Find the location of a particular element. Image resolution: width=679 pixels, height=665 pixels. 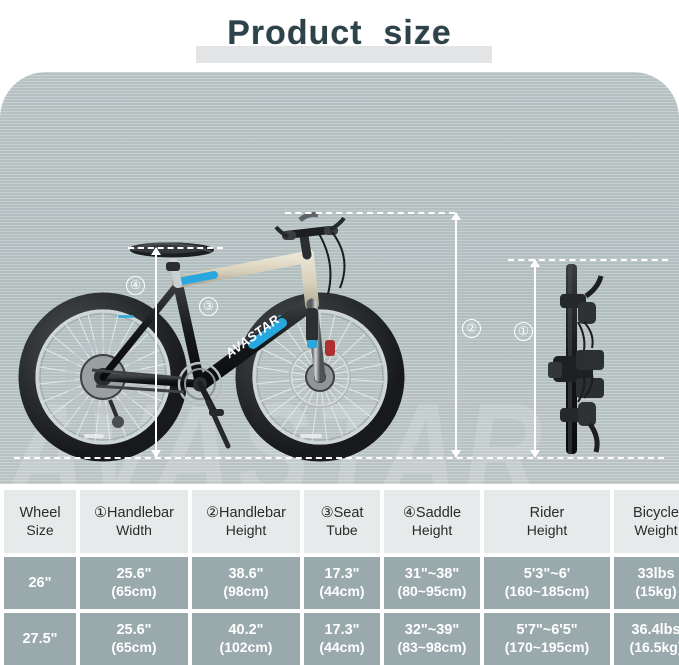

cell-saddle-height: 31"~38" (80~95cm) is located at coordinates (432, 583).